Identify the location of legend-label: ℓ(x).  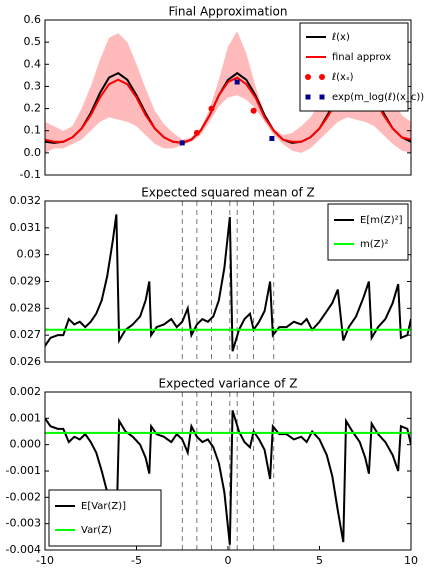
(341, 37).